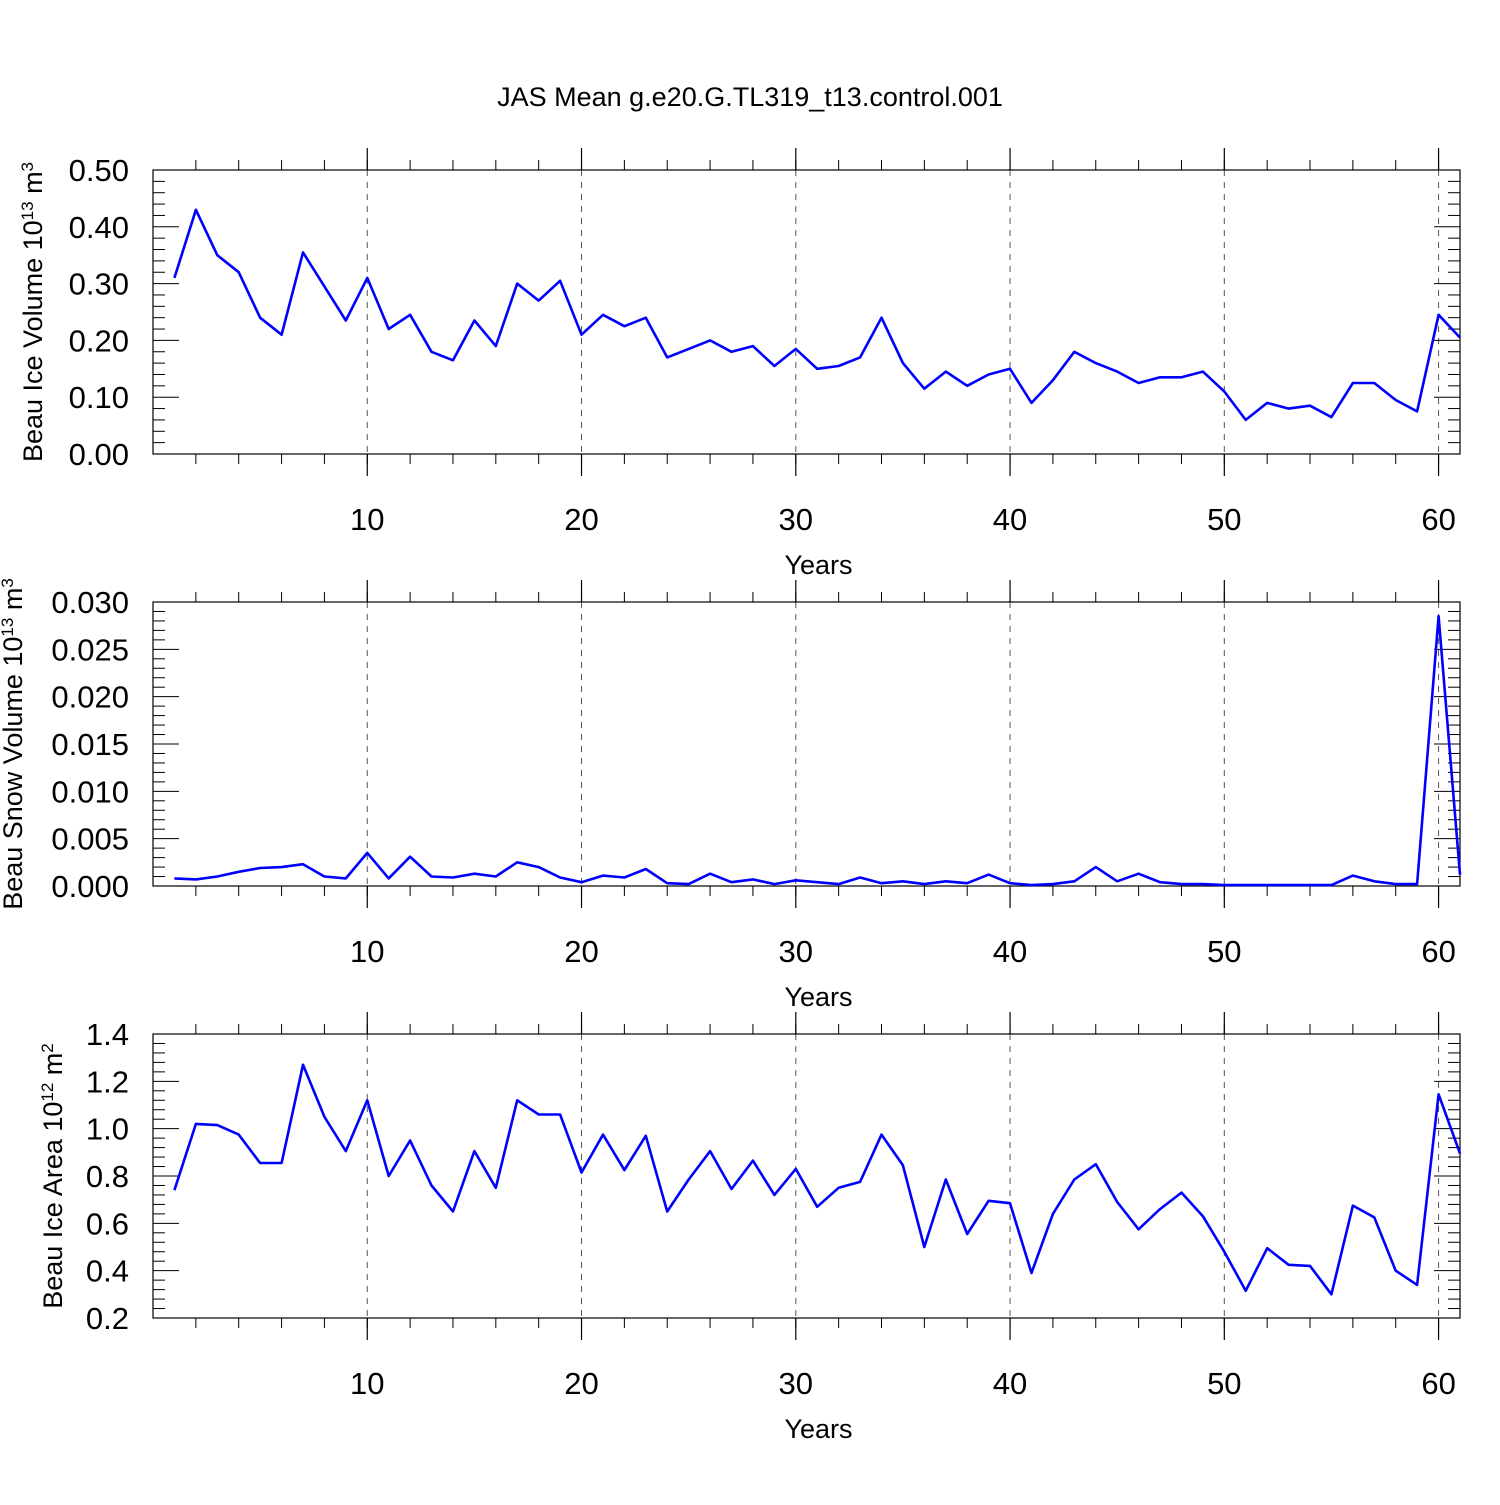 This screenshot has width=1500, height=1505. I want to click on y-tick-label: 0.015, so click(90, 744).